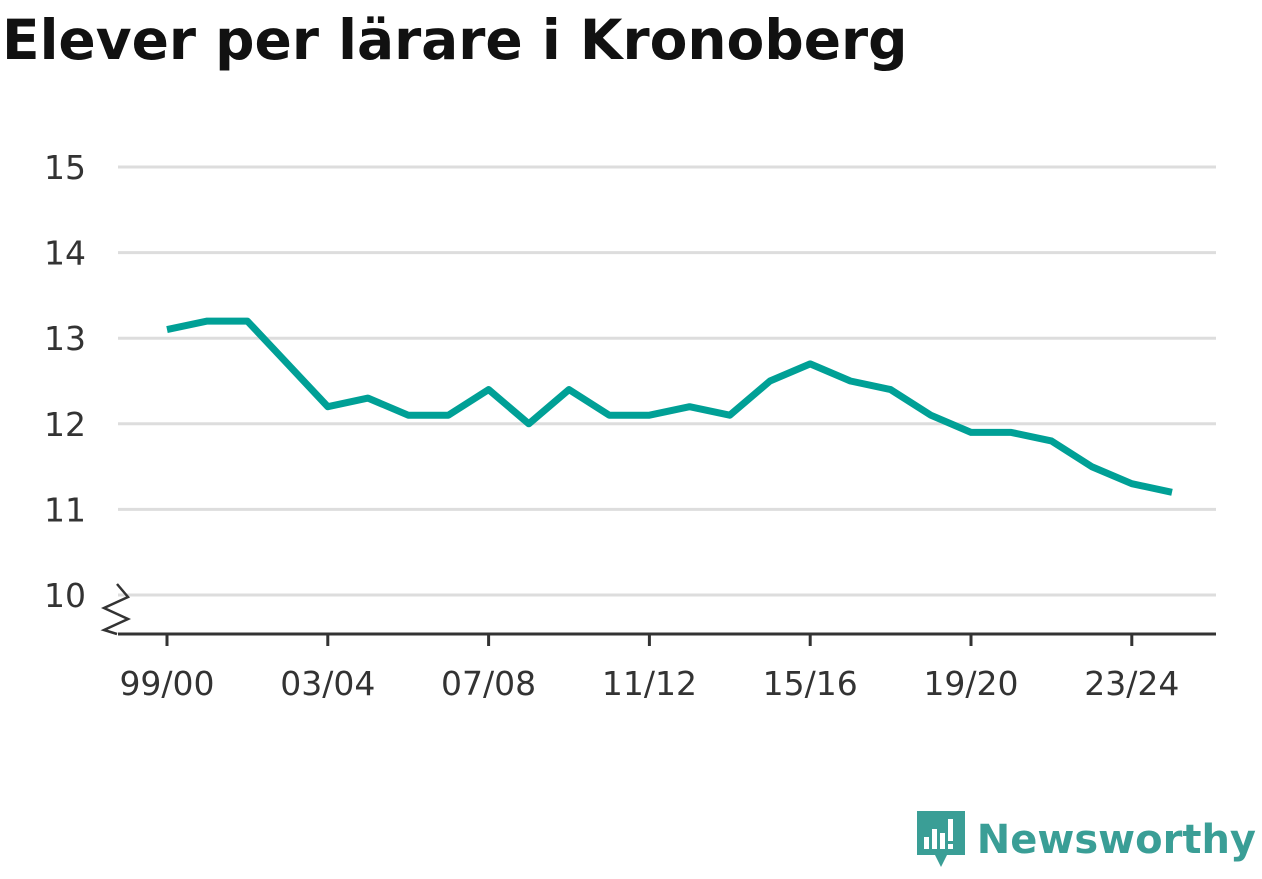 Image resolution: width=1262 pixels, height=879 pixels. Describe the element at coordinates (65, 595) in the screenshot. I see `y-tick-label: 10` at that location.